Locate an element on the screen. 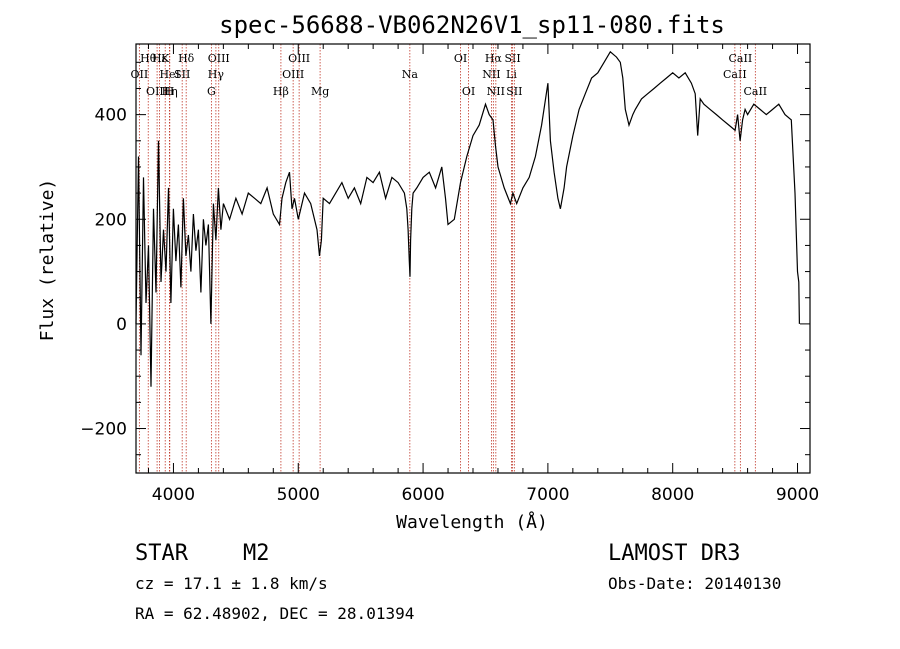 This screenshot has height=649, width=900. tick-label: 9000 is located at coordinates (797, 495).